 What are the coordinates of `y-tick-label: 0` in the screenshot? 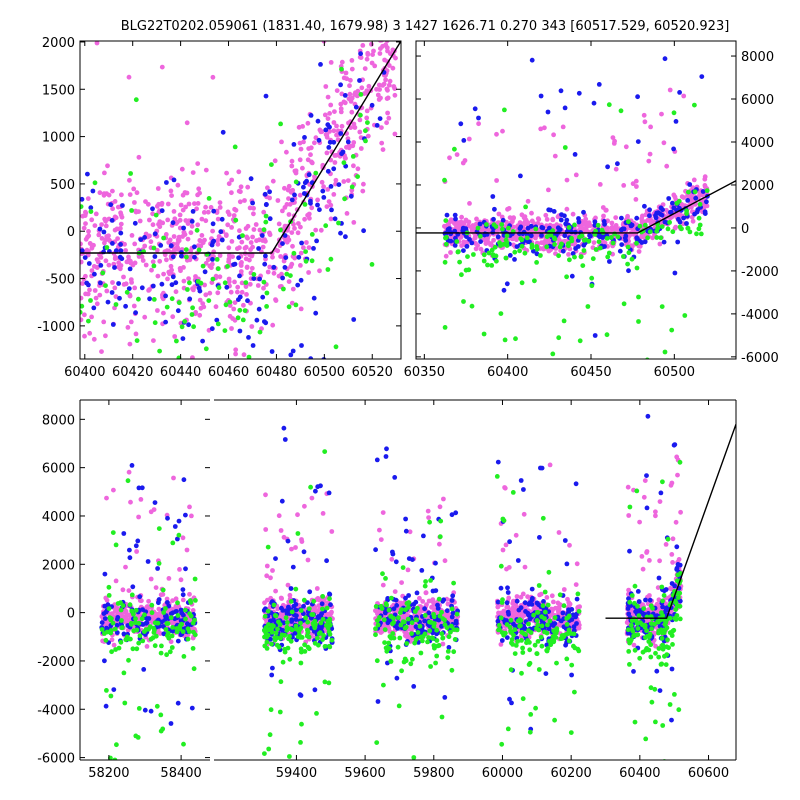 It's located at (71, 232).